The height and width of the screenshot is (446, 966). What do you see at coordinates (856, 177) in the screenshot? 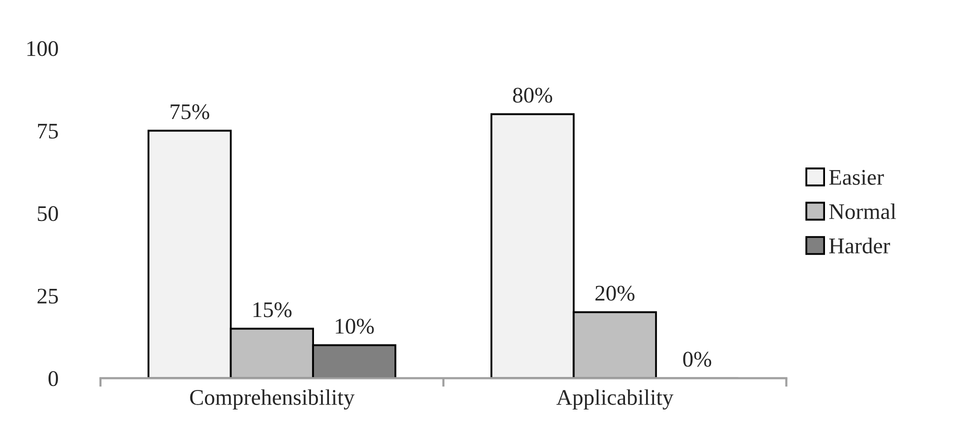
I see `legend-label: Easier` at bounding box center [856, 177].